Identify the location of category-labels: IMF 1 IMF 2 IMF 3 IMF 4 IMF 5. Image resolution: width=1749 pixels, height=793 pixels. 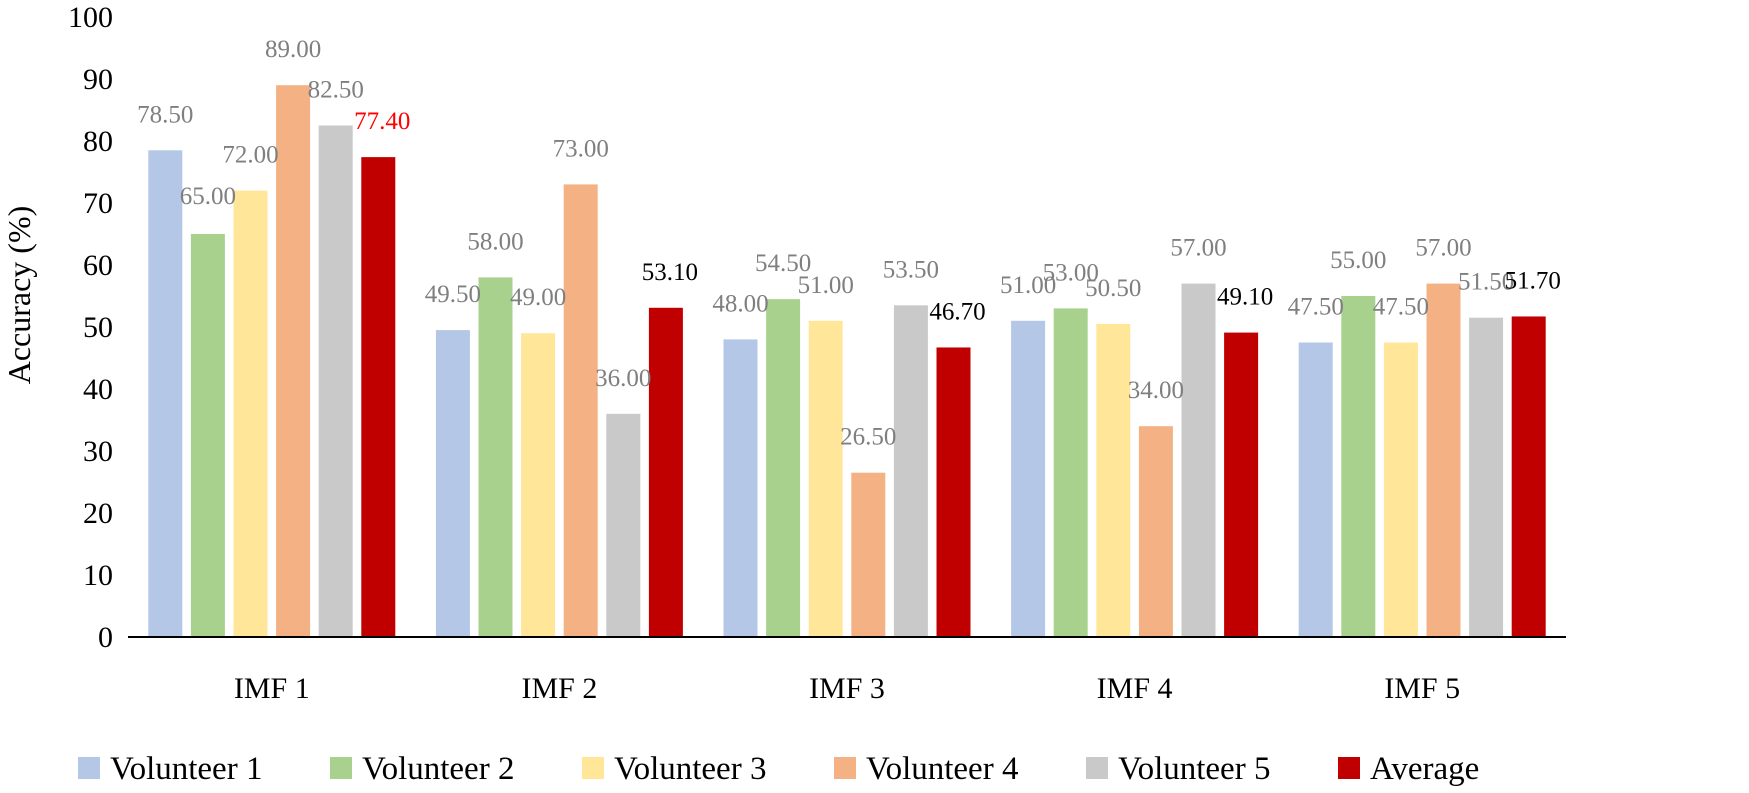
(847, 688).